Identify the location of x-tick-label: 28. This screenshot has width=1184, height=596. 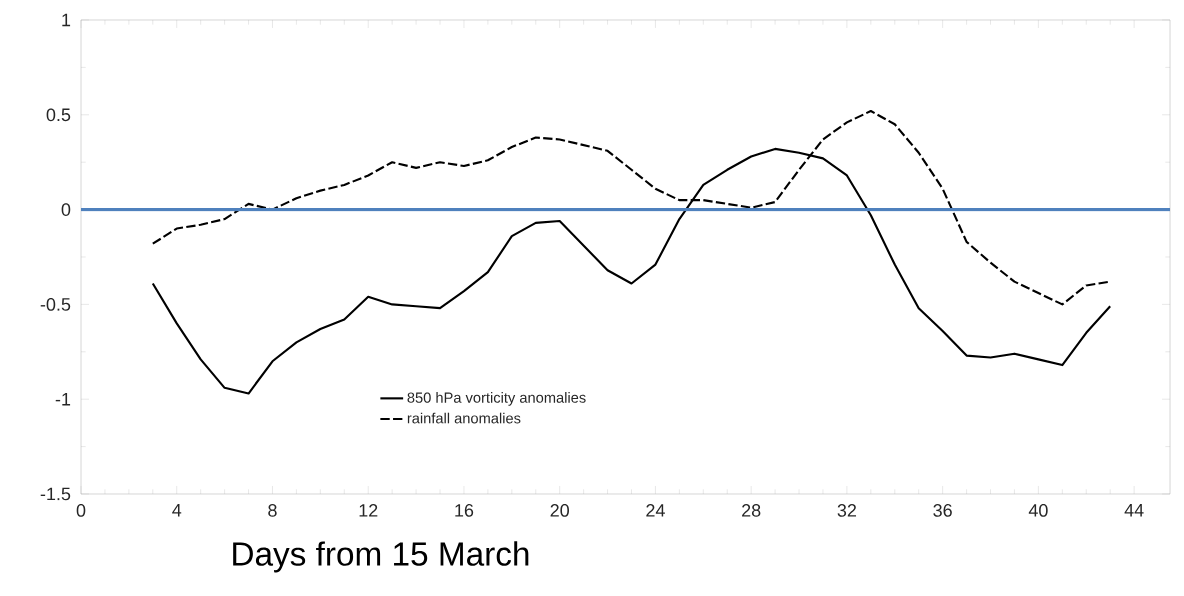
(751, 510).